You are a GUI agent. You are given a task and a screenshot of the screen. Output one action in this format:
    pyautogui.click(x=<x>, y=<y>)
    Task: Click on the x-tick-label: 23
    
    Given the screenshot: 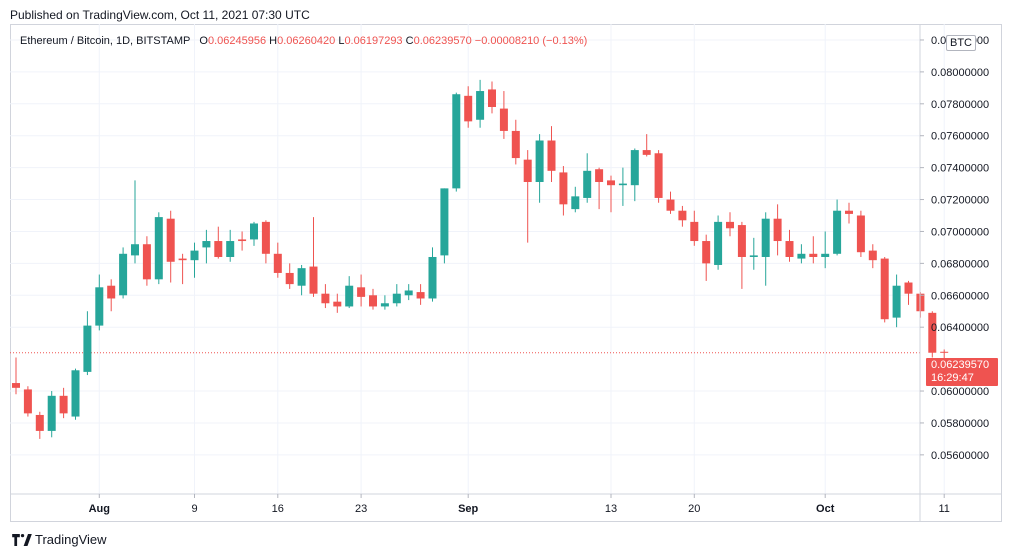 What is the action you would take?
    pyautogui.click(x=361, y=509)
    